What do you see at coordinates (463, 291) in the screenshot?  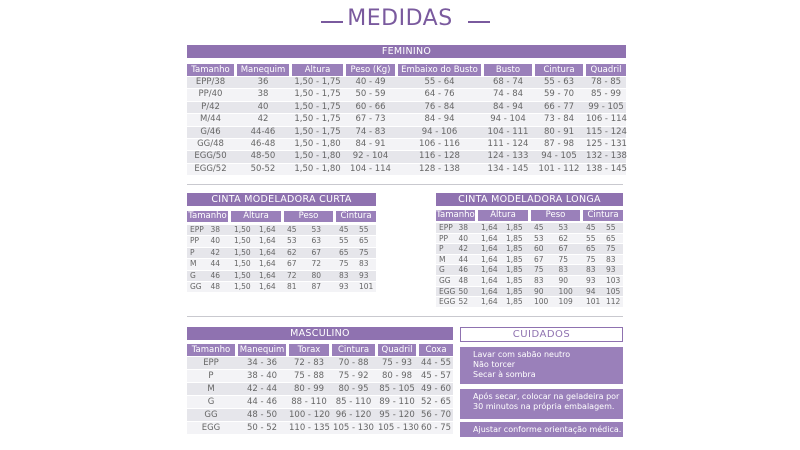 I see `cell: 50` at bounding box center [463, 291].